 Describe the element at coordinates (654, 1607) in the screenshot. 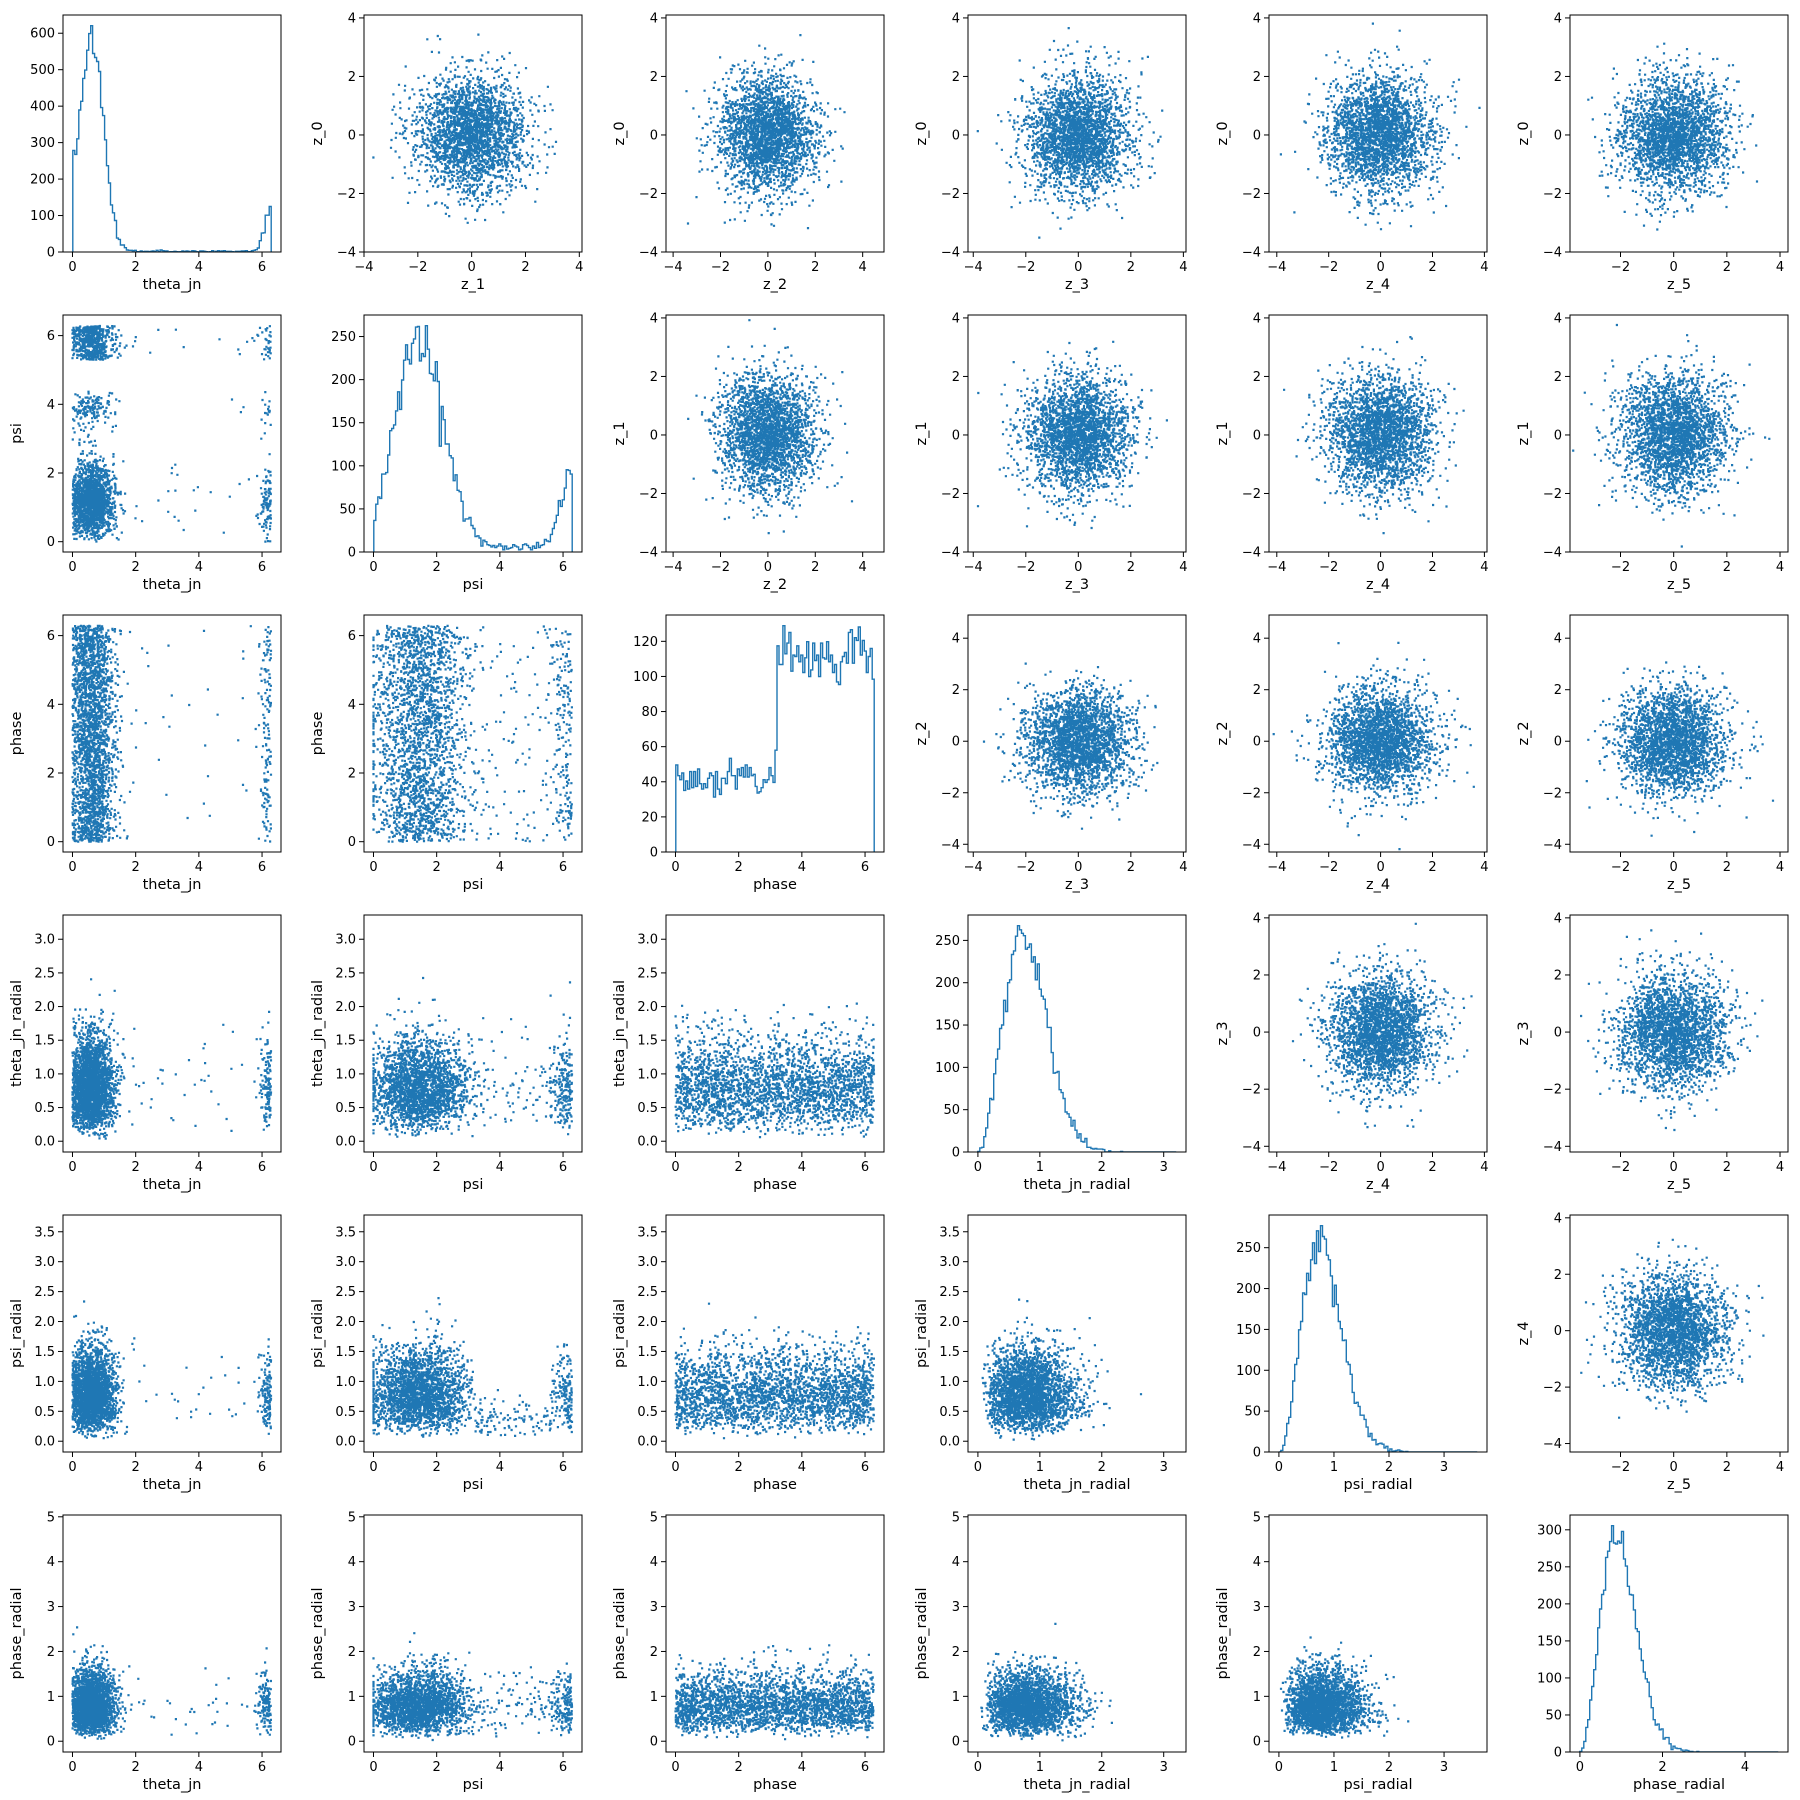

I see `y-tick-label: 3` at that location.